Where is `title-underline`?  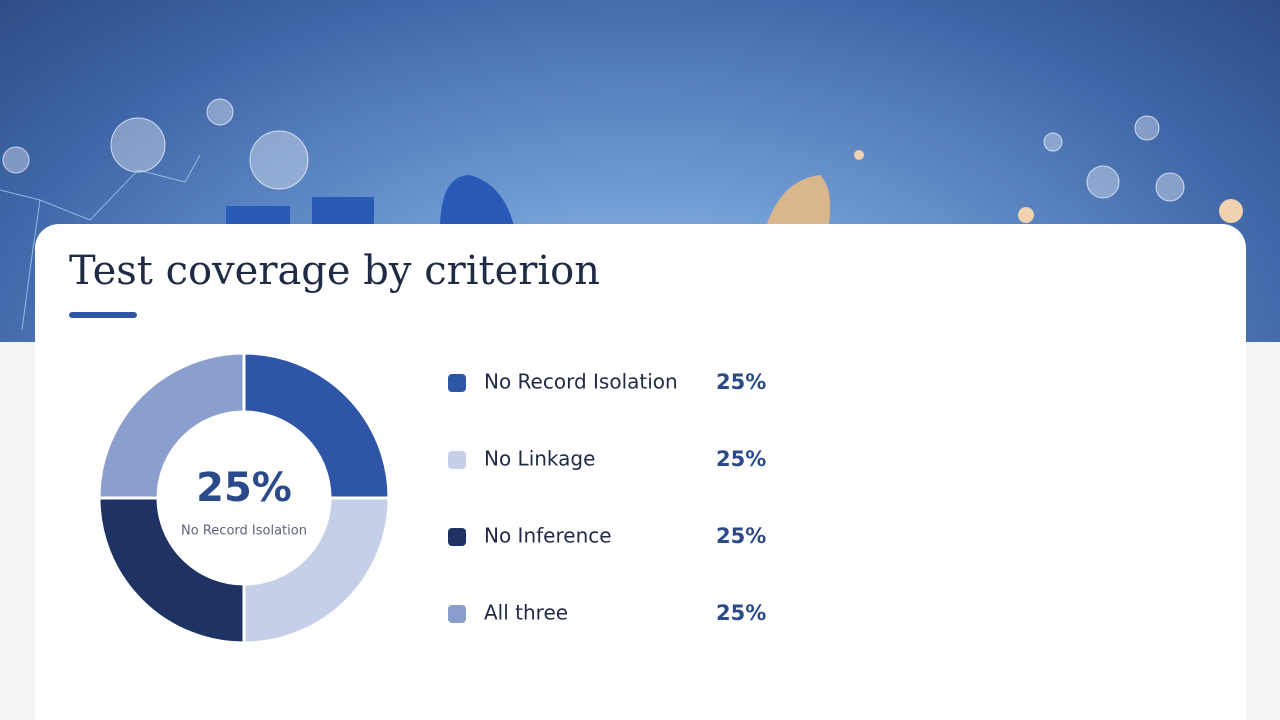 title-underline is located at coordinates (103, 315).